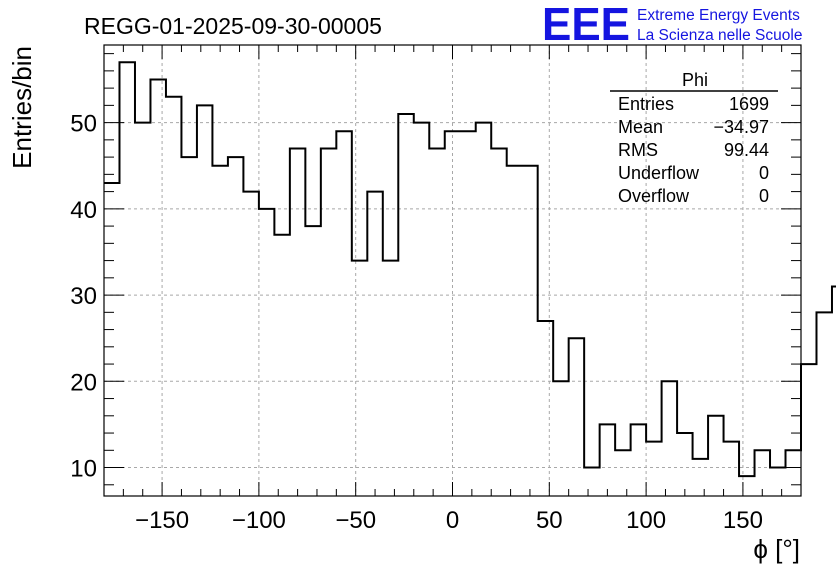  Describe the element at coordinates (83, 210) in the screenshot. I see `y-tick-label: 40` at that location.